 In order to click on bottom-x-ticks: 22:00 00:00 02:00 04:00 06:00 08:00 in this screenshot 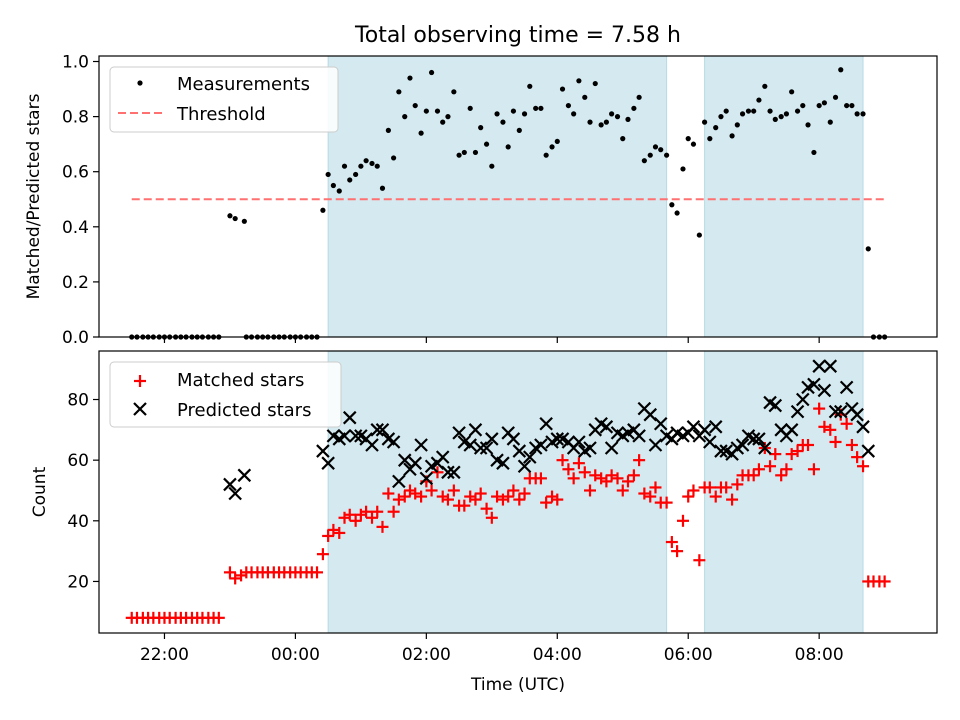, I will do `click(492, 649)`.